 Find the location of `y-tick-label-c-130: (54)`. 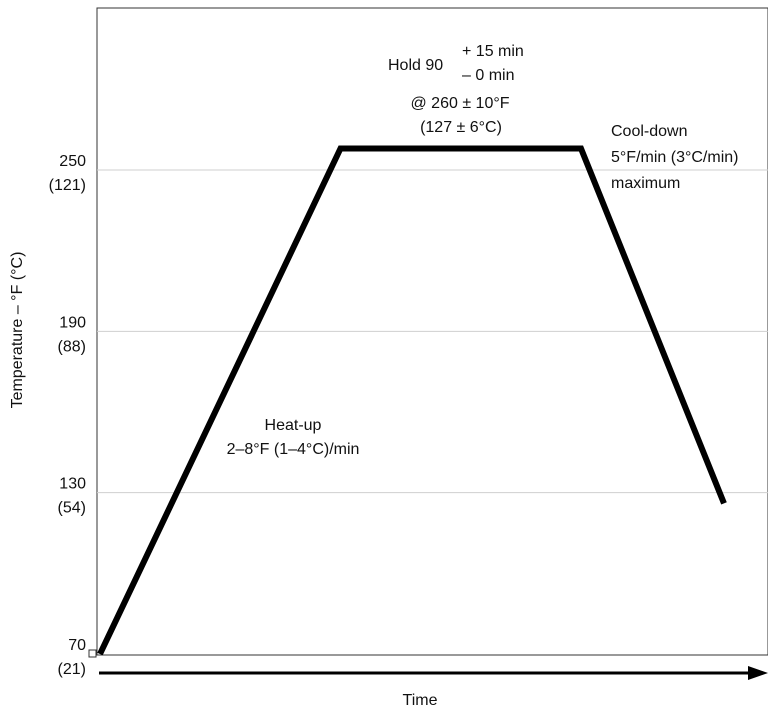

y-tick-label-c-130: (54) is located at coordinates (72, 508).